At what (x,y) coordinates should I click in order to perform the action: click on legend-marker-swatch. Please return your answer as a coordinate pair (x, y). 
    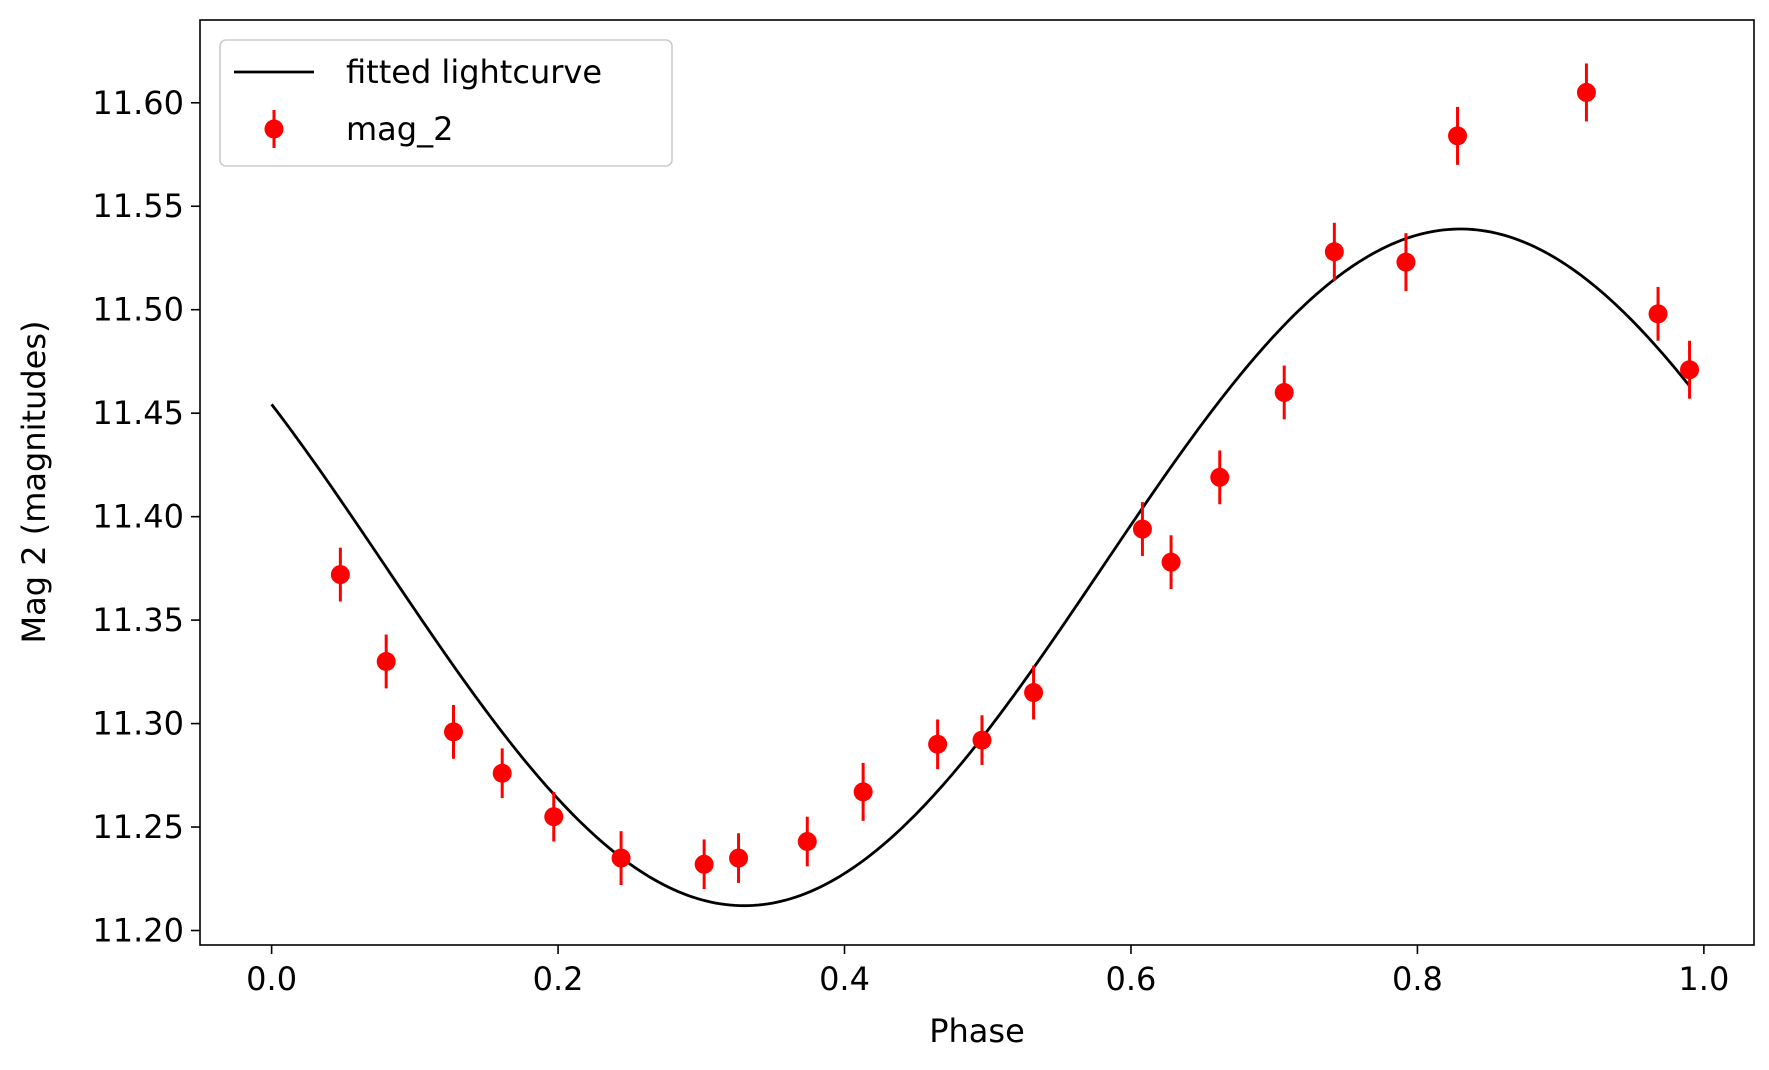
    Looking at the image, I should click on (274, 129).